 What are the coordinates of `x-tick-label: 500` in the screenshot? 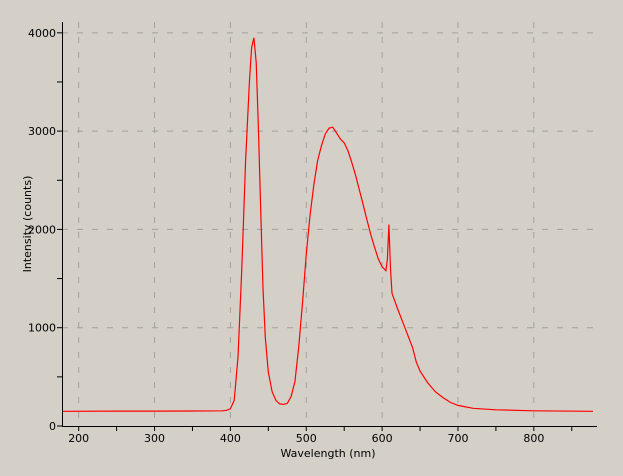 It's located at (306, 438).